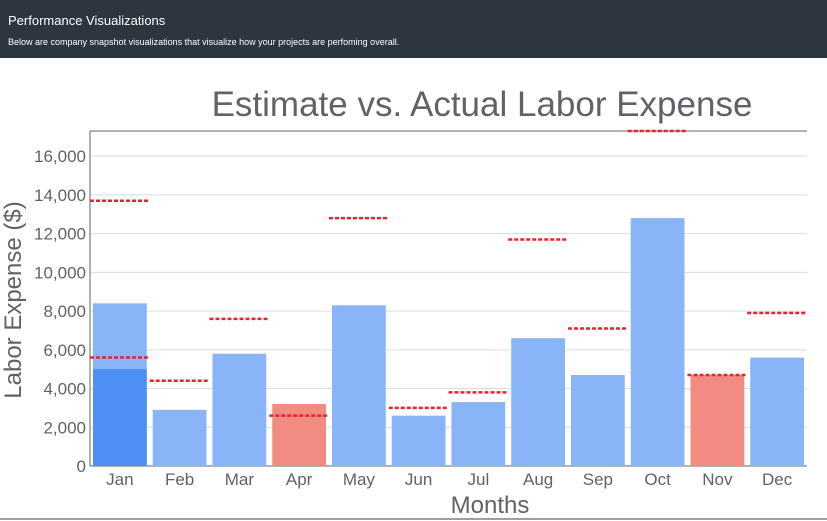  What do you see at coordinates (119, 479) in the screenshot?
I see `x-tick-label: Jan` at bounding box center [119, 479].